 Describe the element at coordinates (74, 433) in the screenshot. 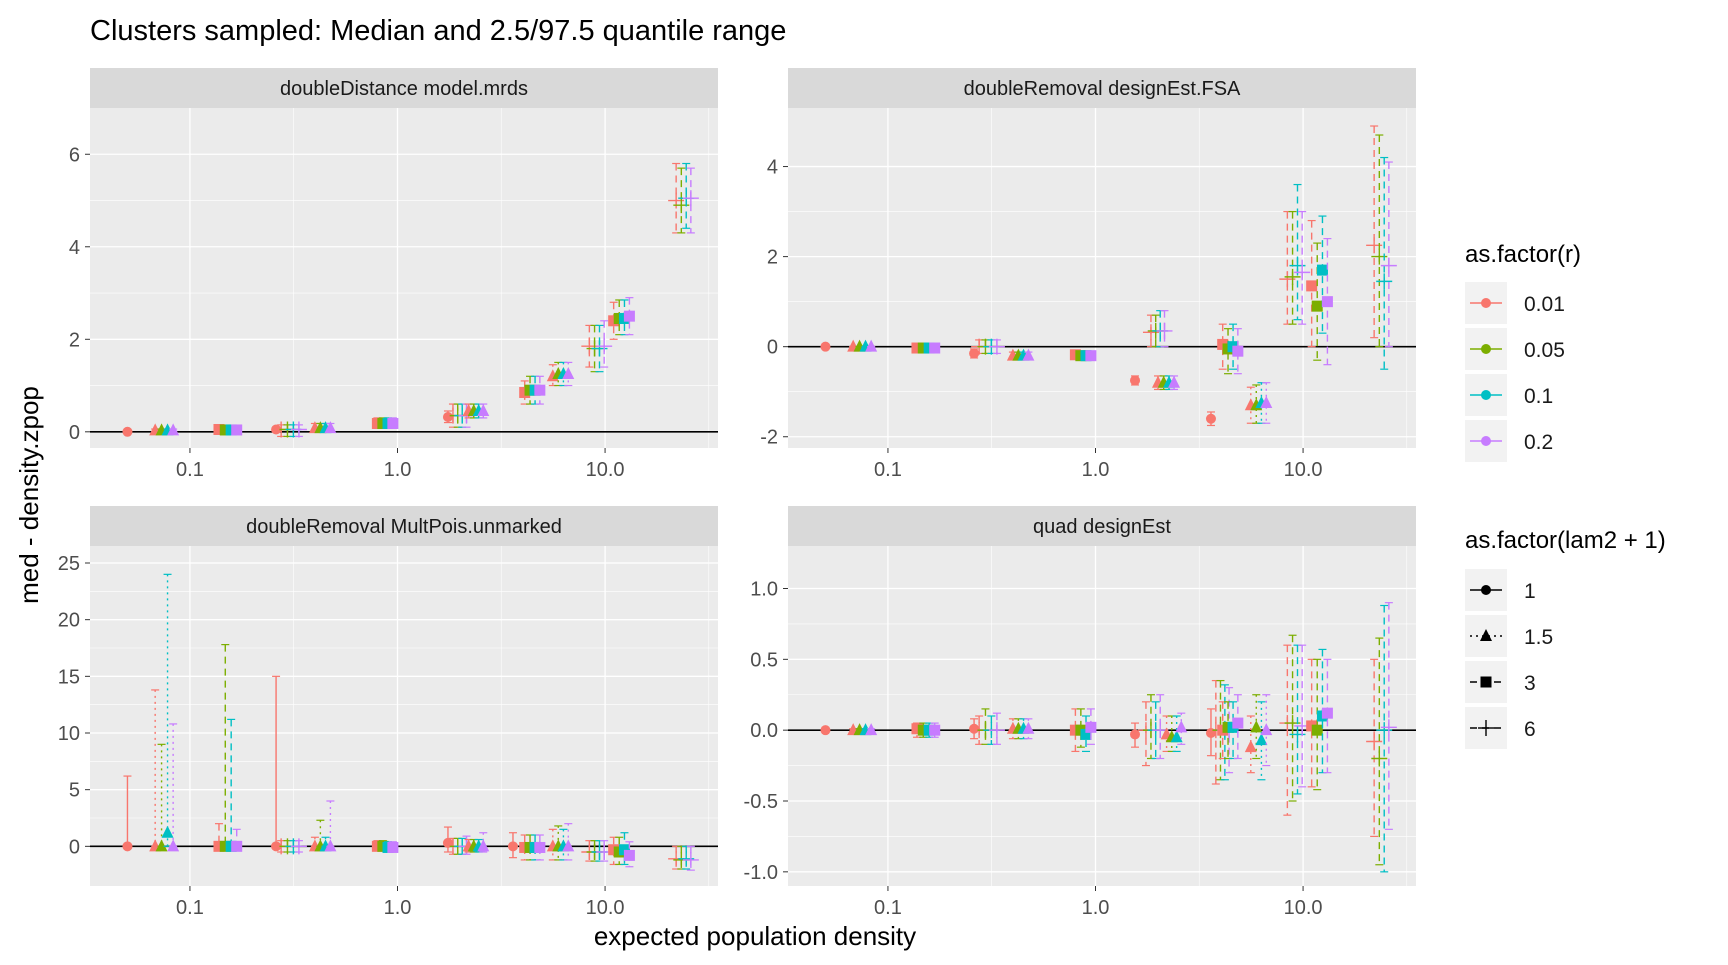

I see `y-tick-label: 0` at that location.